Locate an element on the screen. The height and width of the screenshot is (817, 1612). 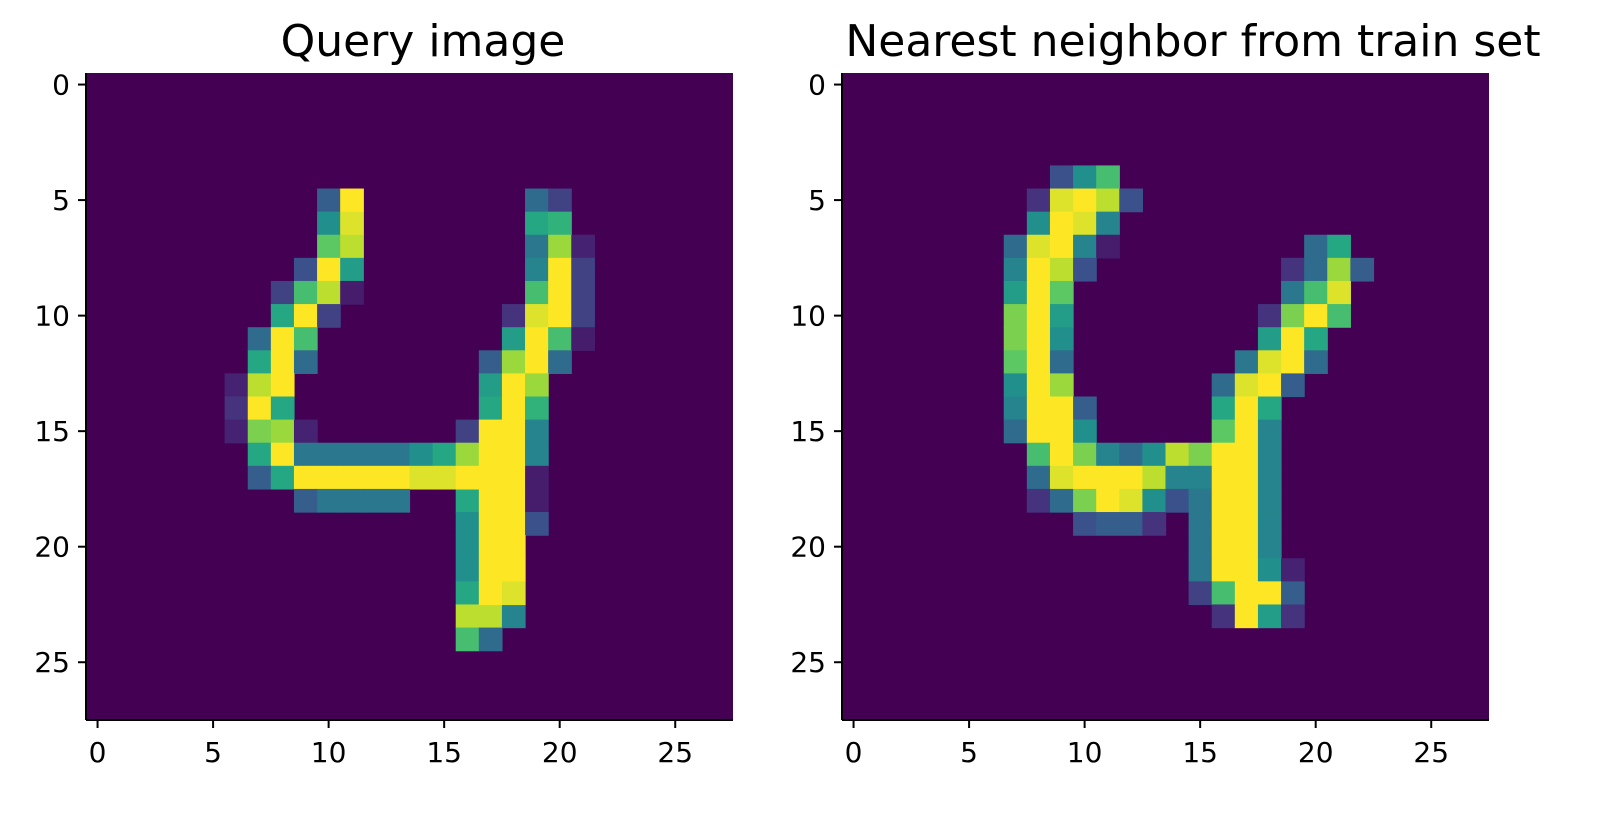
y-tick-label: 25 is located at coordinates (52, 662).